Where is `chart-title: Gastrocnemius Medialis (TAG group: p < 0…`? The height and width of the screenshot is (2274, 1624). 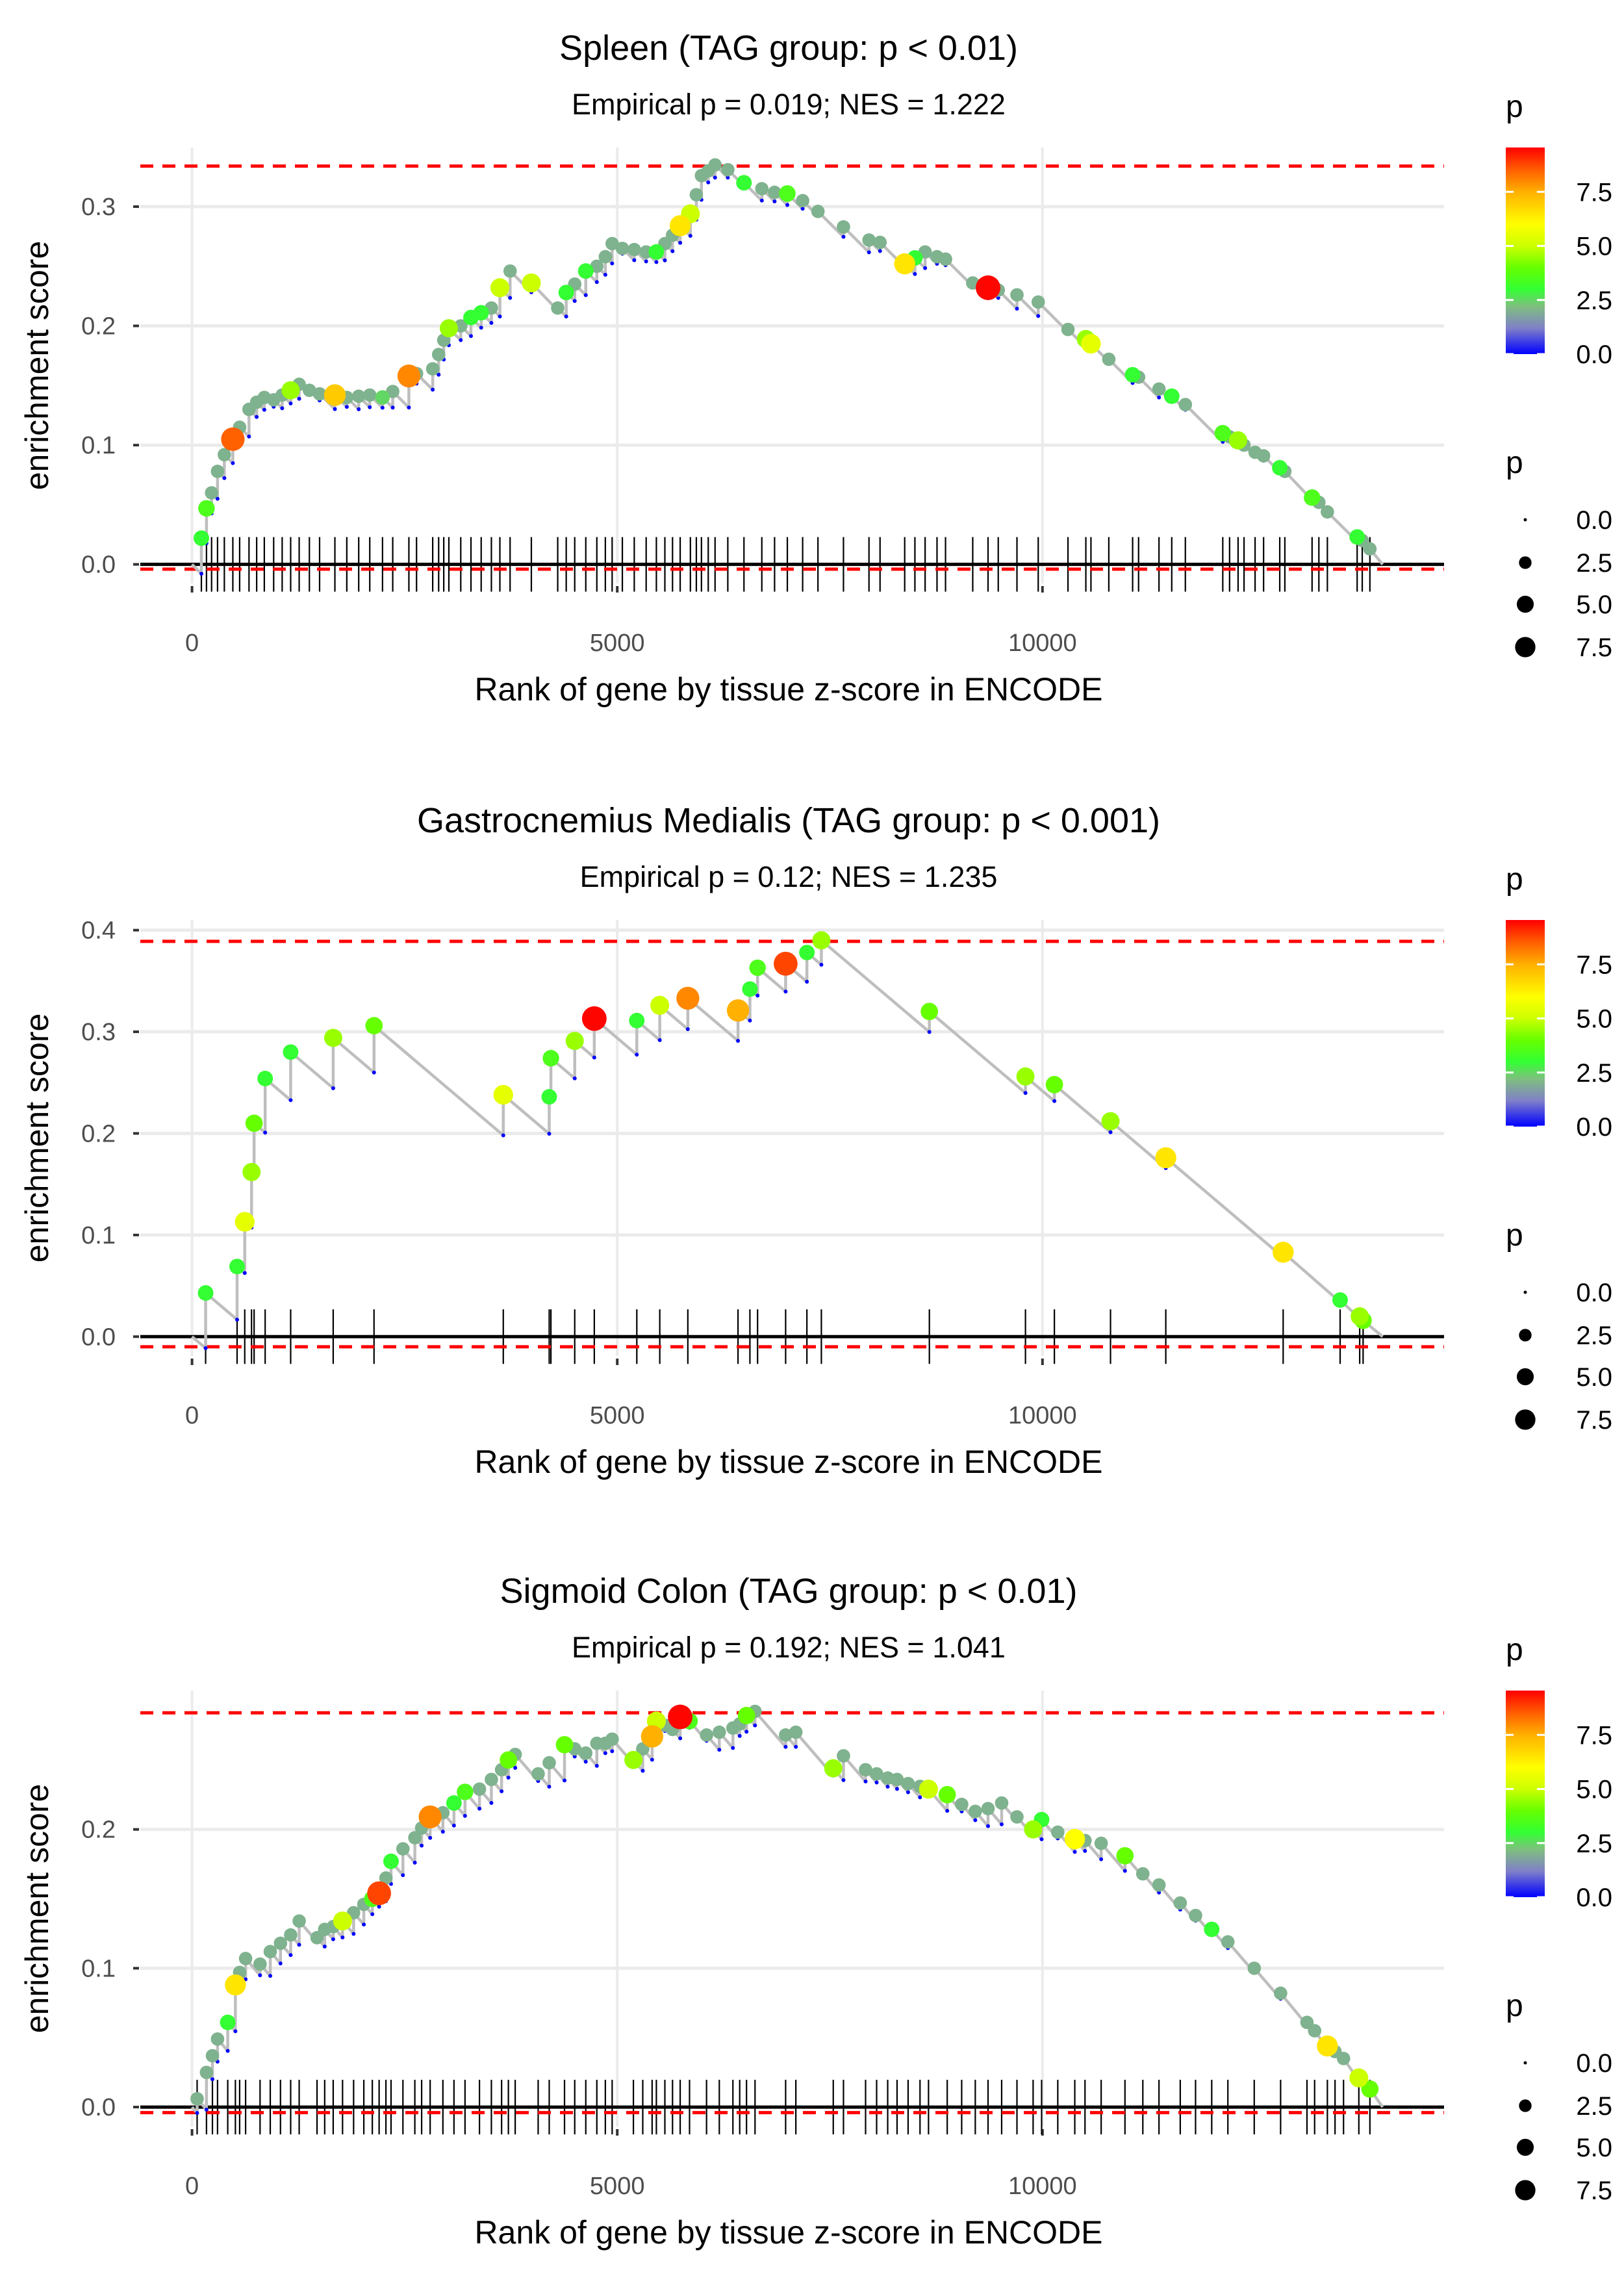 chart-title: Gastrocnemius Medialis (TAG group: p < 0… is located at coordinates (788, 820).